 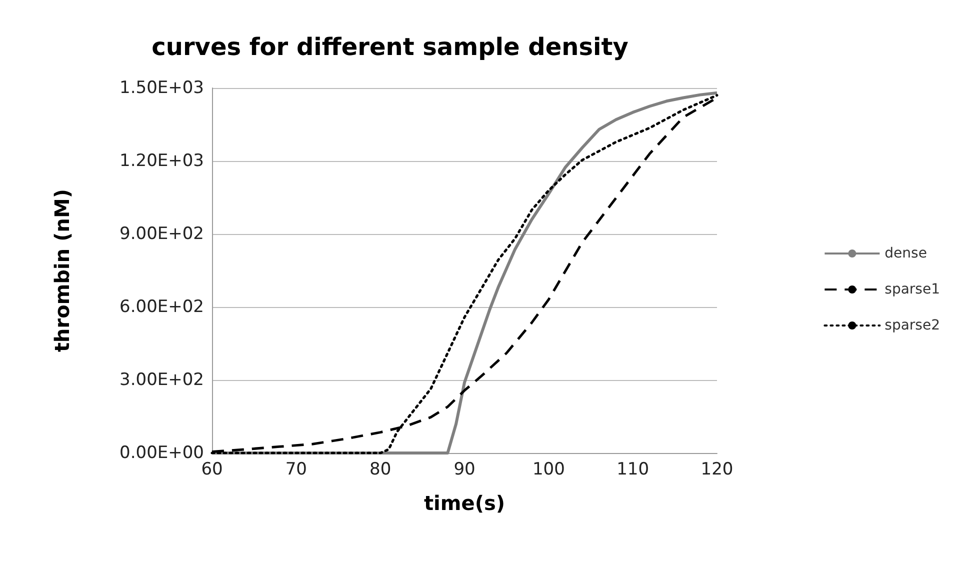 What do you see at coordinates (62, 270) in the screenshot?
I see `y-axis-title: thrombin (nM)` at bounding box center [62, 270].